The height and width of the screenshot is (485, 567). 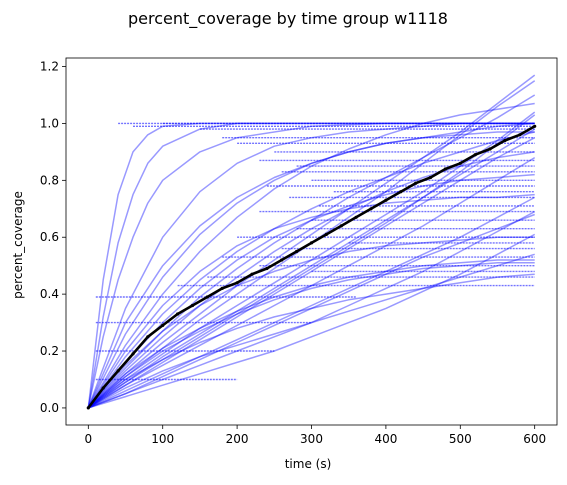 I want to click on y-tick-label: 0.6, so click(x=49, y=237).